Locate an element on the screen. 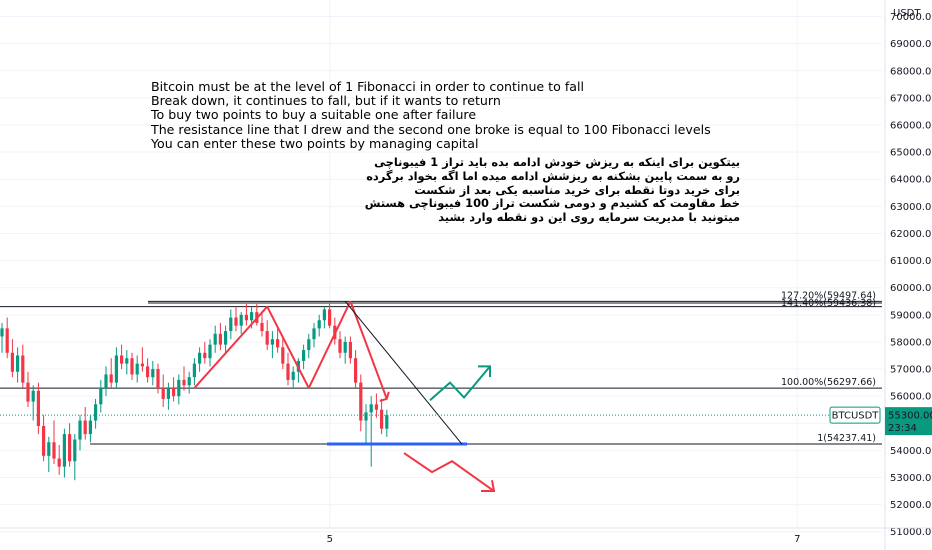  y-tick-label: 53000.00 is located at coordinates (911, 478).